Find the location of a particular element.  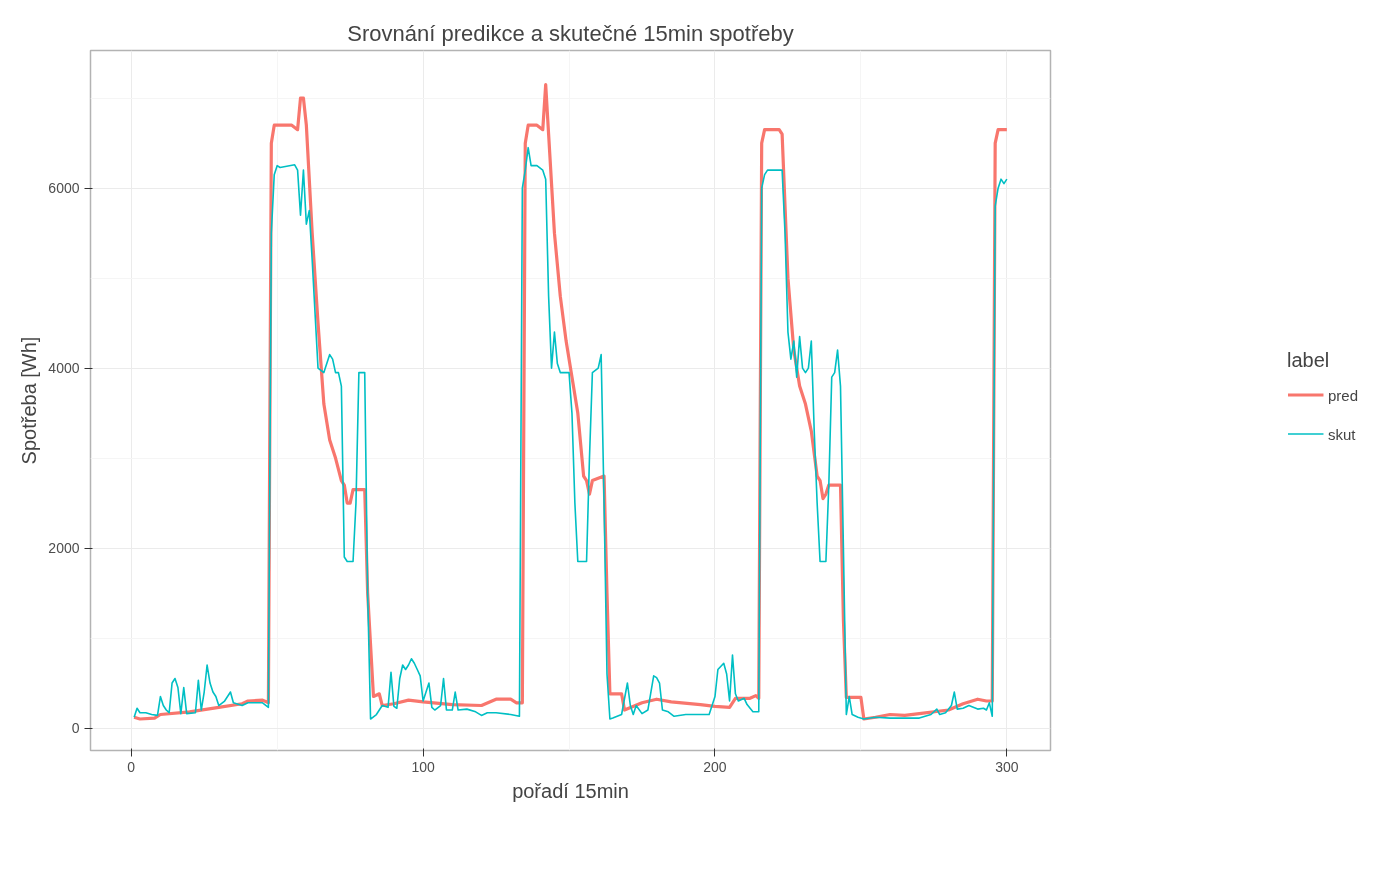

legend-label: skut is located at coordinates (1341, 433).